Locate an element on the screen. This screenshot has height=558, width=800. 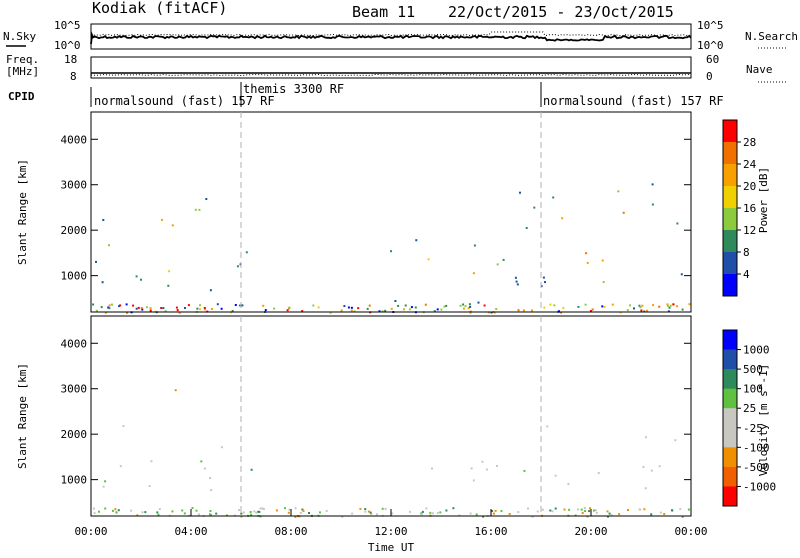
y-tick-label: 1000 is located at coordinates (74, 276).